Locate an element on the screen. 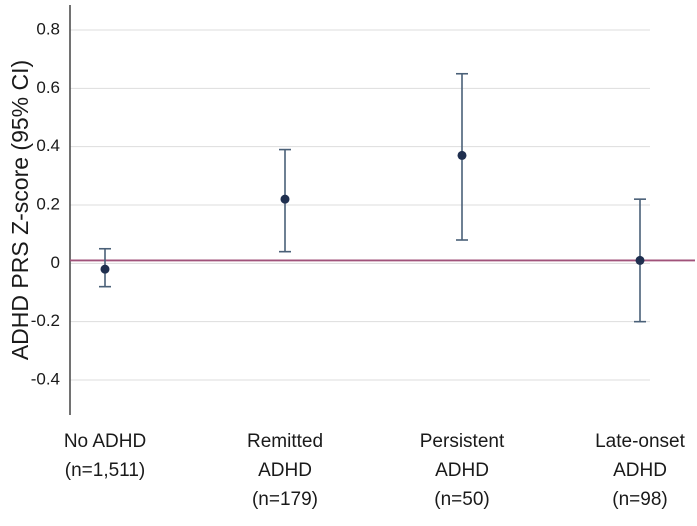 The width and height of the screenshot is (697, 526). y-ticks: -0.4 -0.2 0 0.2 0.4 0.6 0.8 is located at coordinates (45, 203).